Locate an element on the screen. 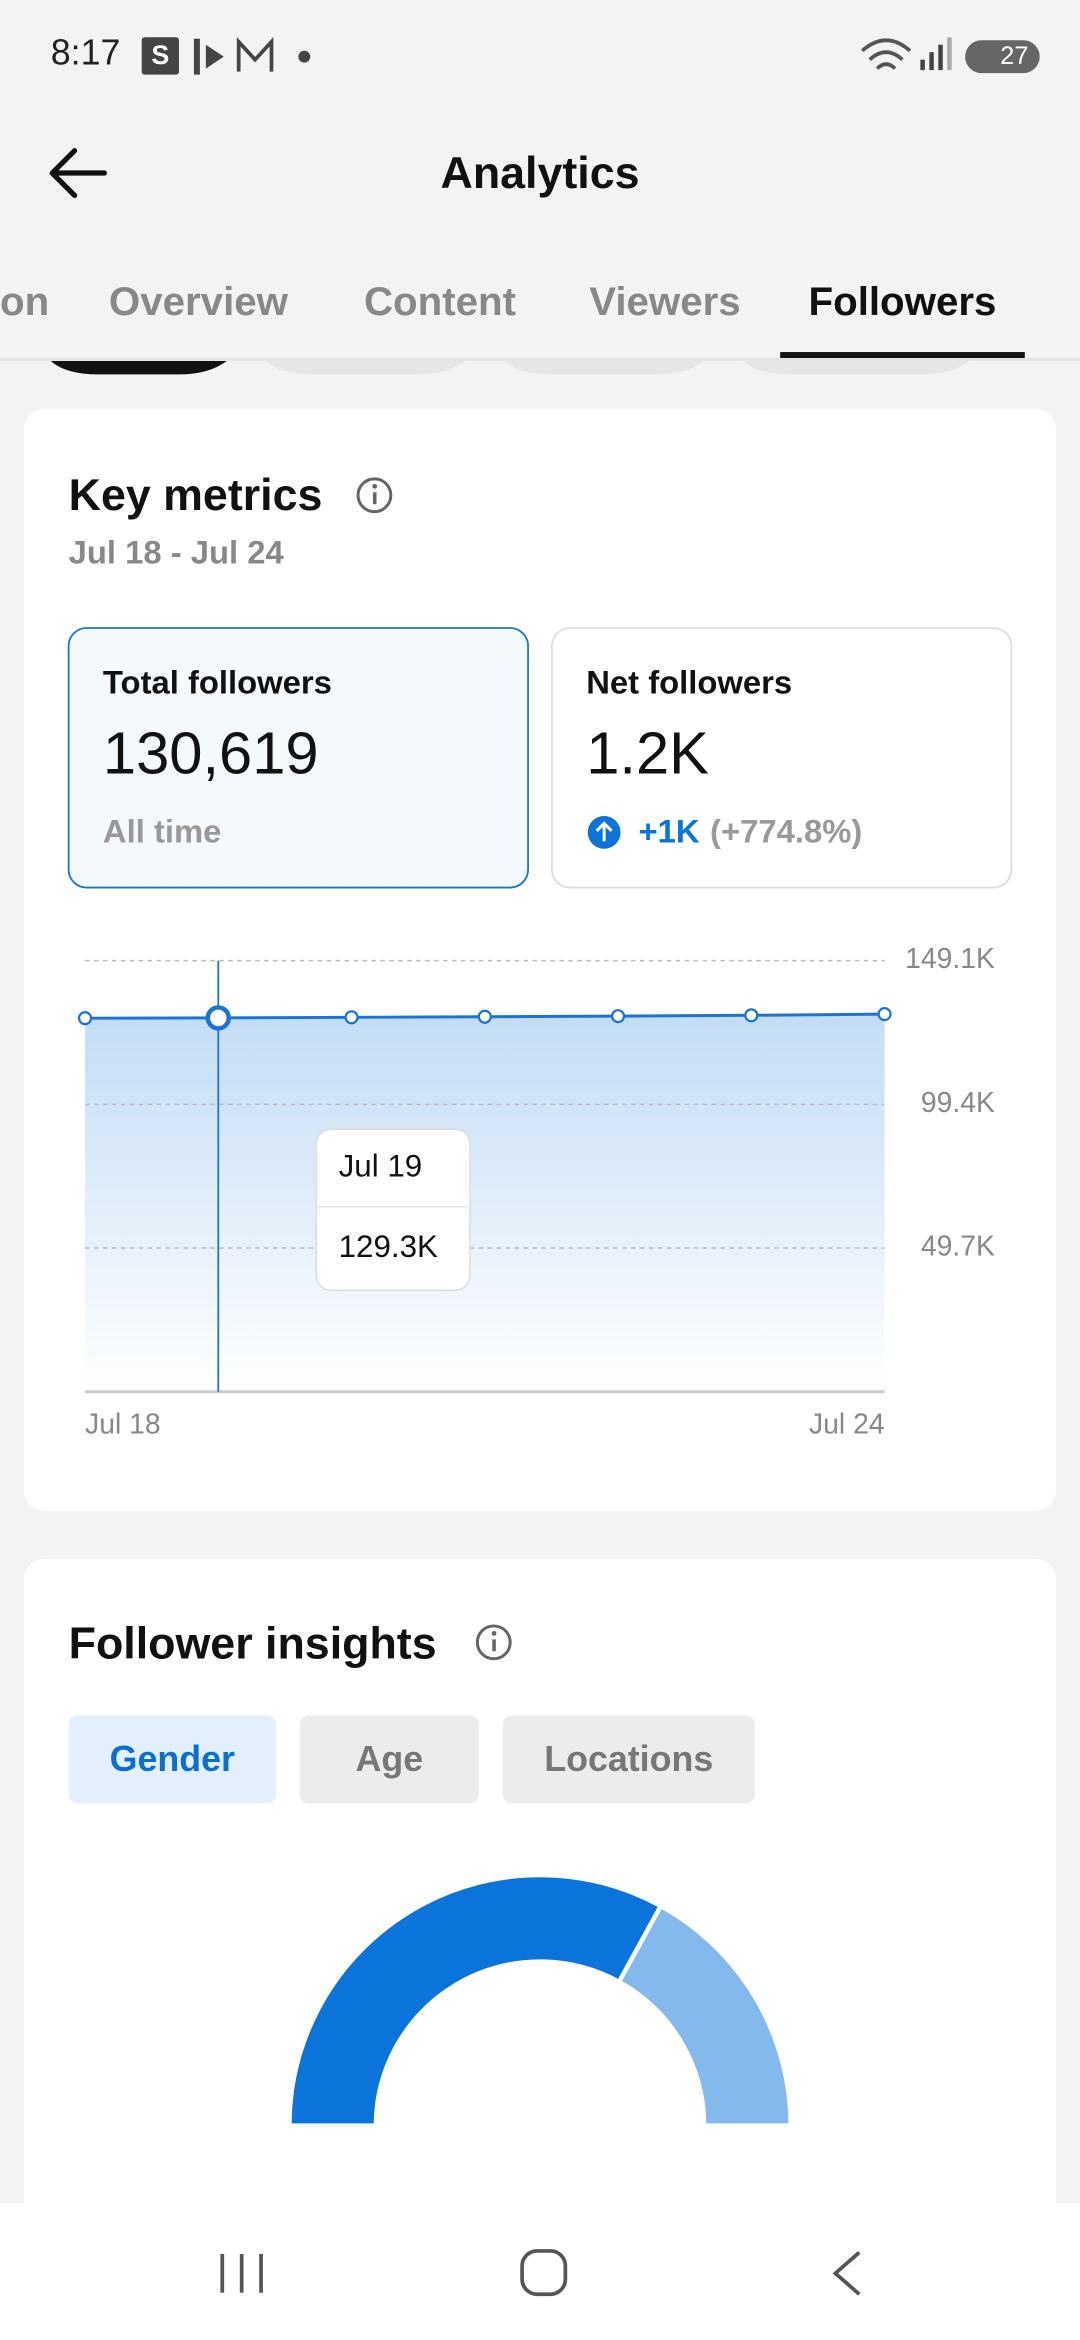 Image resolution: width=1080 pixels, height=2340 pixels. y-tick-label: 99.4K is located at coordinates (958, 1103).